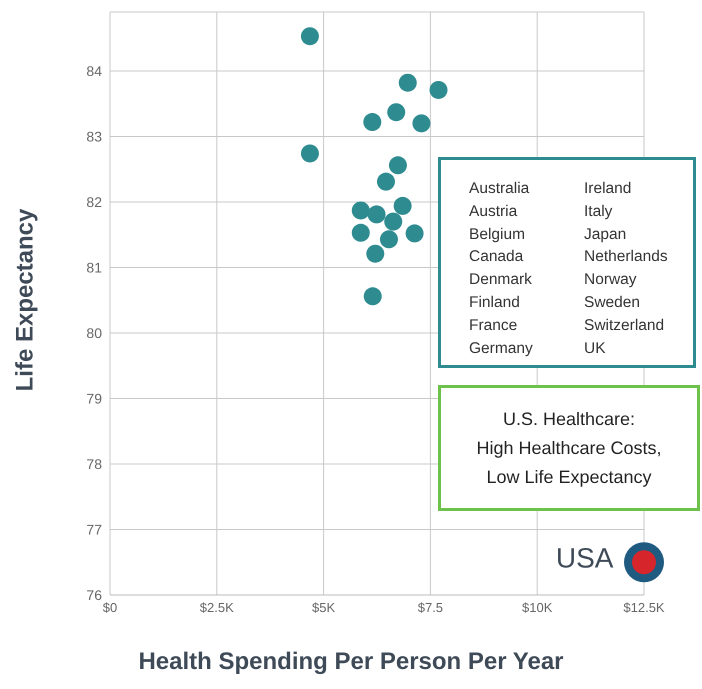 This screenshot has height=689, width=702. Describe the element at coordinates (537, 608) in the screenshot. I see `x-tick-label: $10K` at that location.